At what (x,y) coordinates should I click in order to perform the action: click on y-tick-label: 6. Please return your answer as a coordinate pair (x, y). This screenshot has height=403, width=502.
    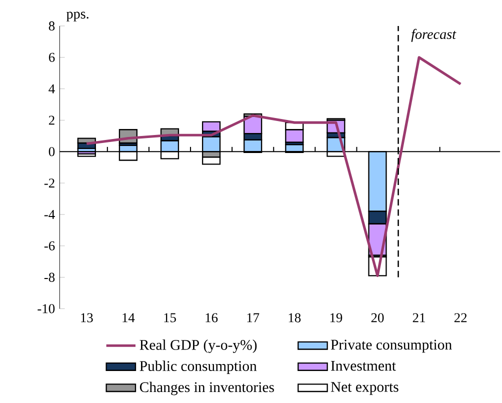
    Looking at the image, I should click on (51, 57).